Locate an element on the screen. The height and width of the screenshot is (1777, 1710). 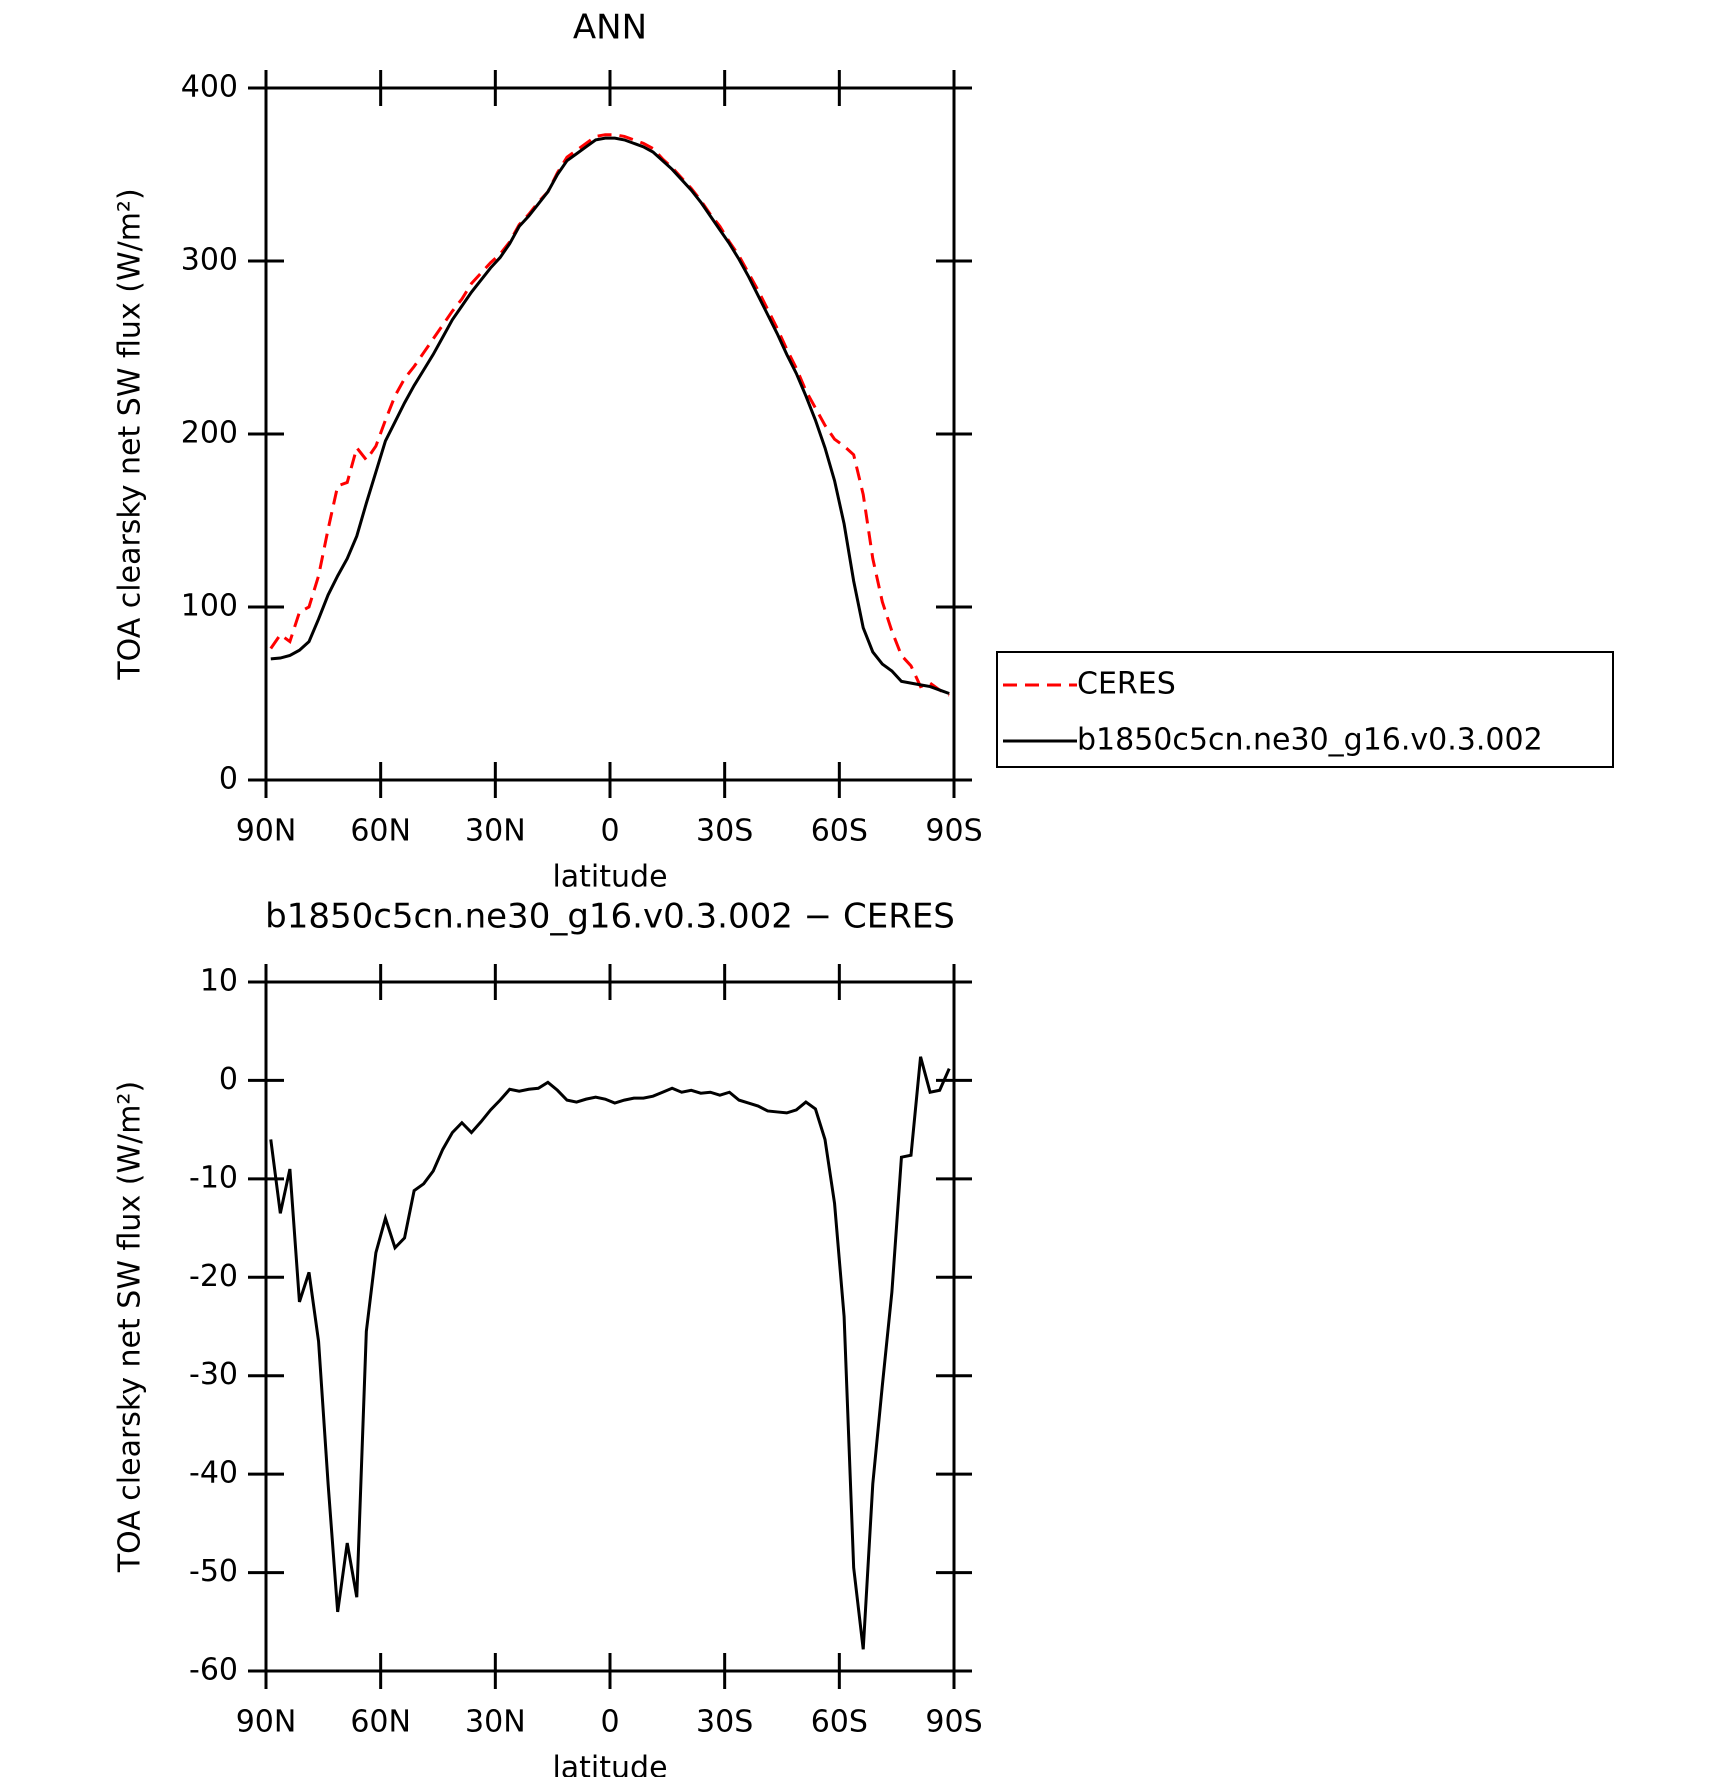
y-tick-label: 10 is located at coordinates (219, 981).